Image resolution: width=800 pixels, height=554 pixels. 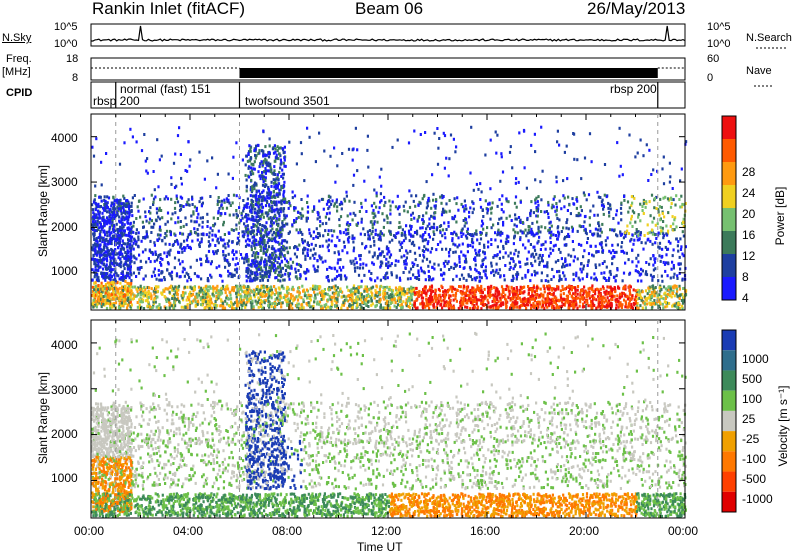 I want to click on x-tick-label: 08:00, so click(x=287, y=531).